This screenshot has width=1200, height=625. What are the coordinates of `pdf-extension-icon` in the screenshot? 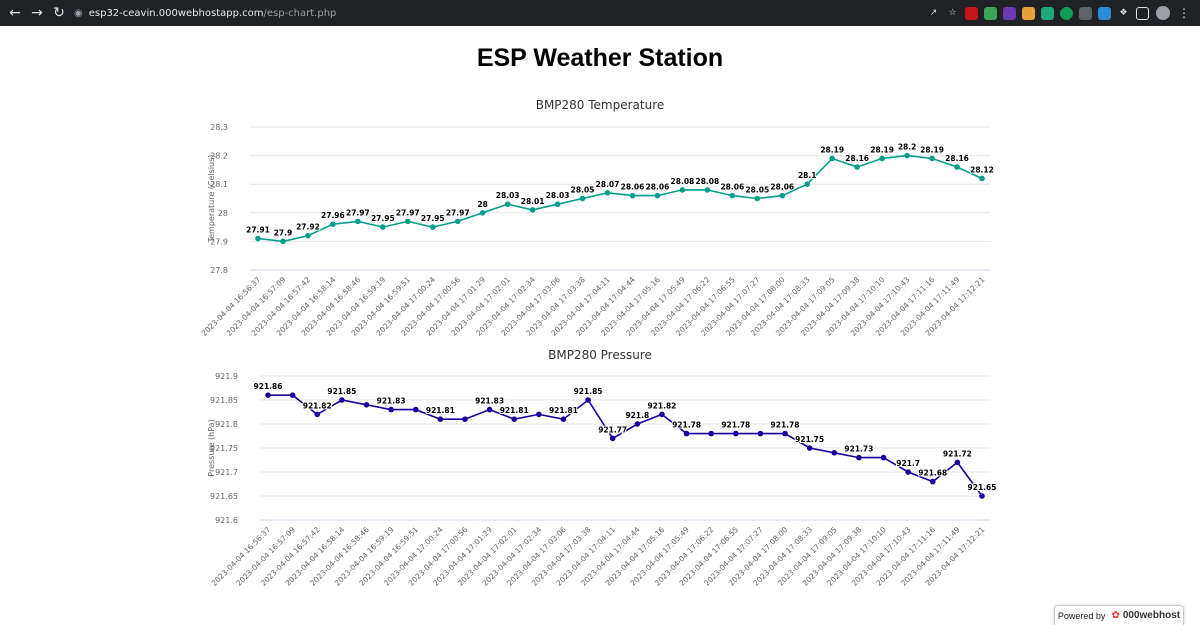 It's located at (971, 13).